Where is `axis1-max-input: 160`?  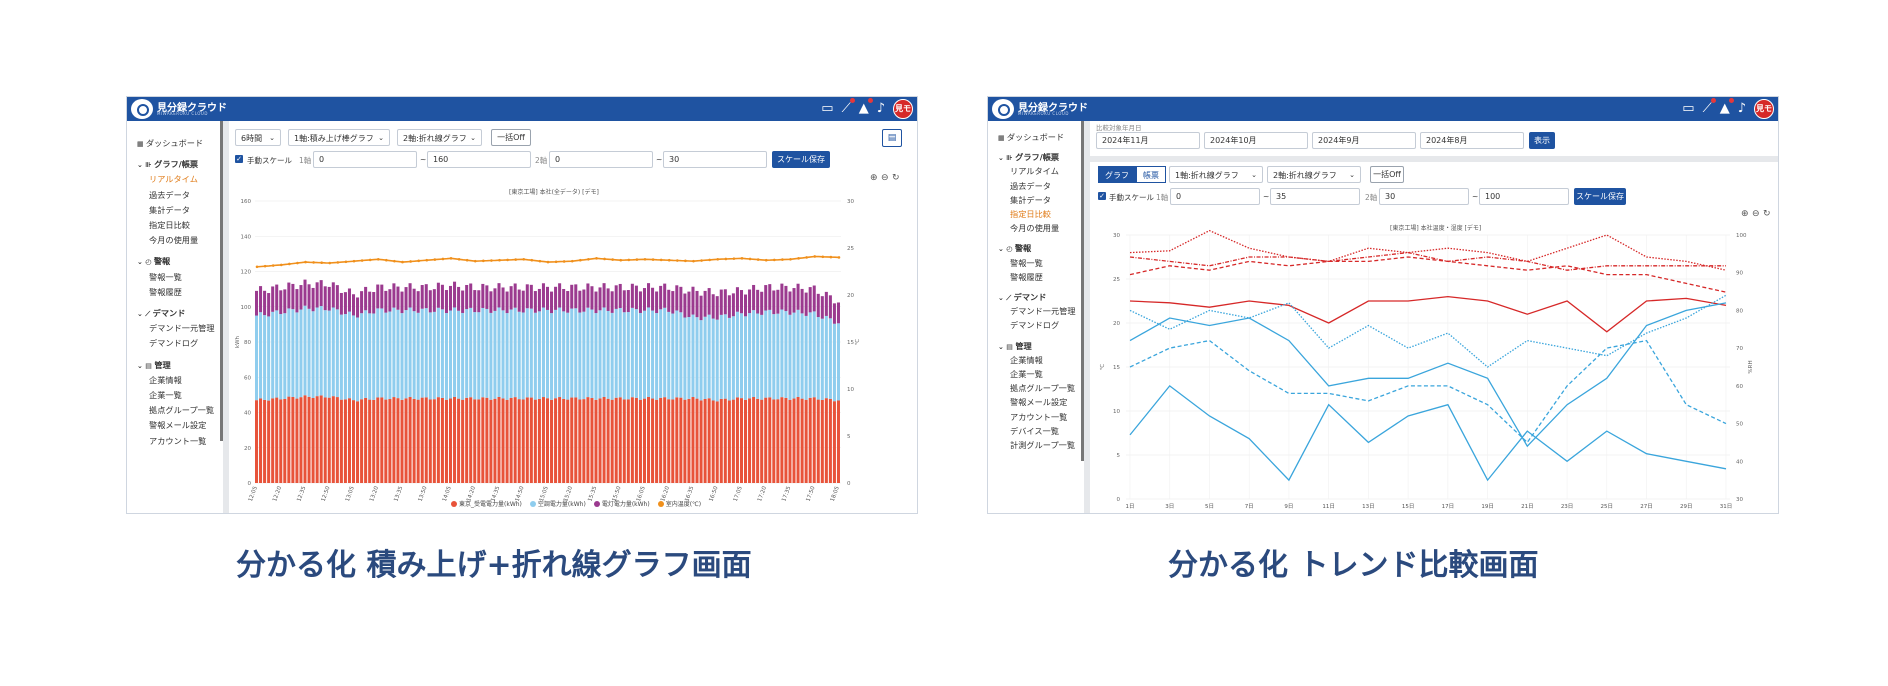
axis1-max-input: 160 is located at coordinates (479, 159).